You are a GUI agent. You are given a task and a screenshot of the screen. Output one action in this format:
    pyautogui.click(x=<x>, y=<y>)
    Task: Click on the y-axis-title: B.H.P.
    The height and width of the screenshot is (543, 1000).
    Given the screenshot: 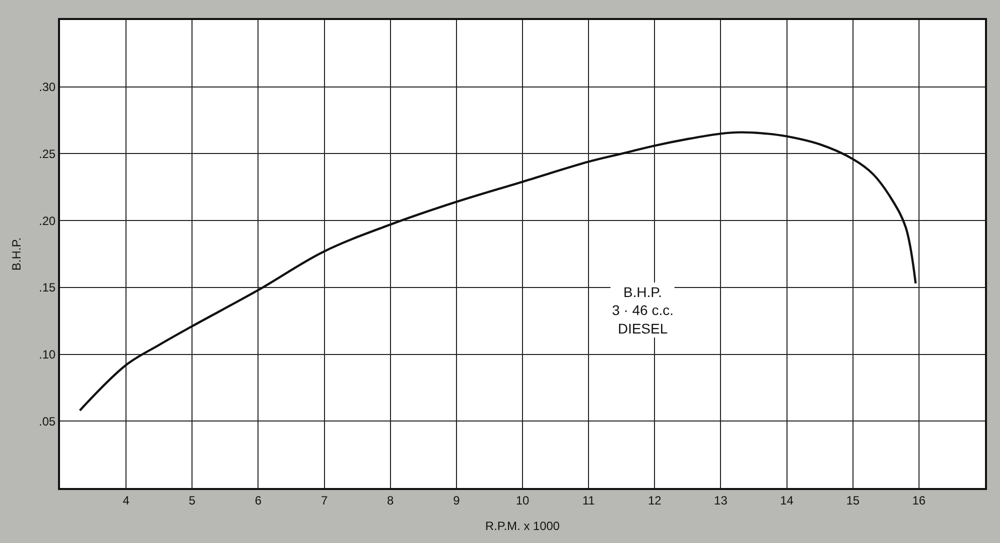 What is the action you would take?
    pyautogui.click(x=17, y=254)
    